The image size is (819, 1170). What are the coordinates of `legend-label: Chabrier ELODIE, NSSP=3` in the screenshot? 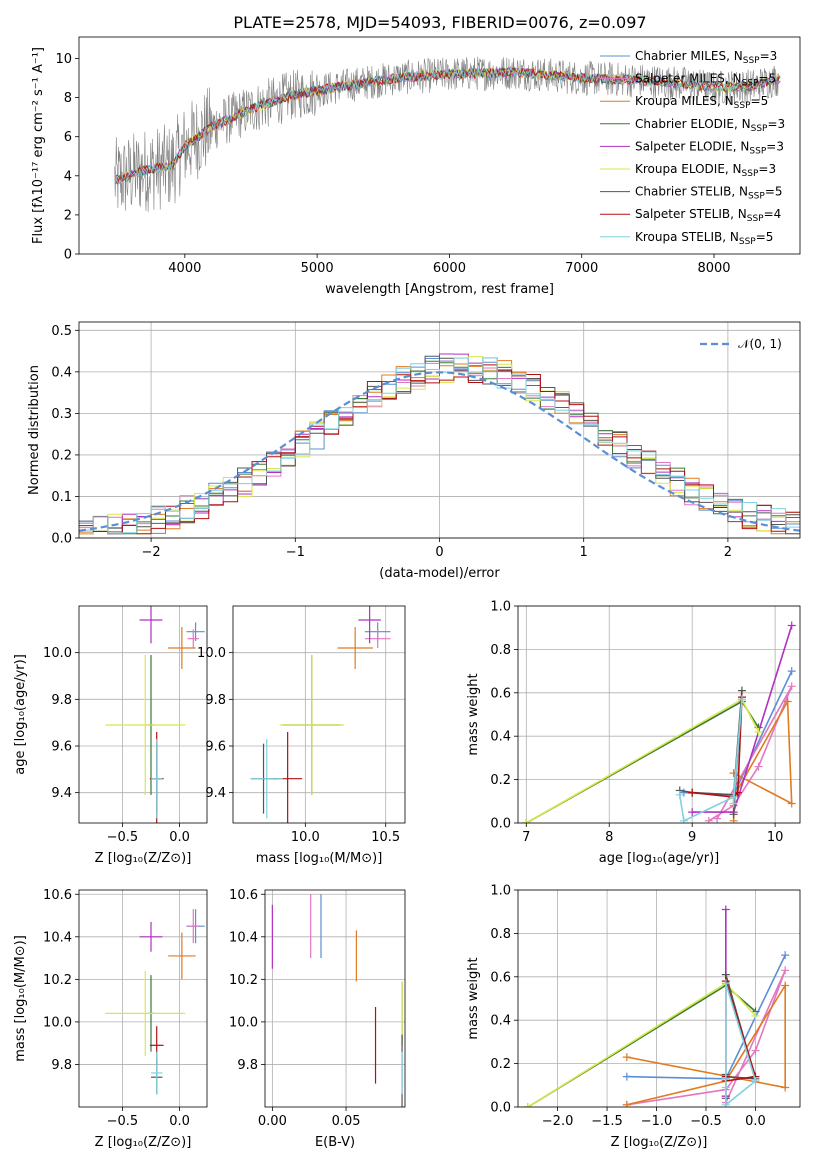 It's located at (710, 125).